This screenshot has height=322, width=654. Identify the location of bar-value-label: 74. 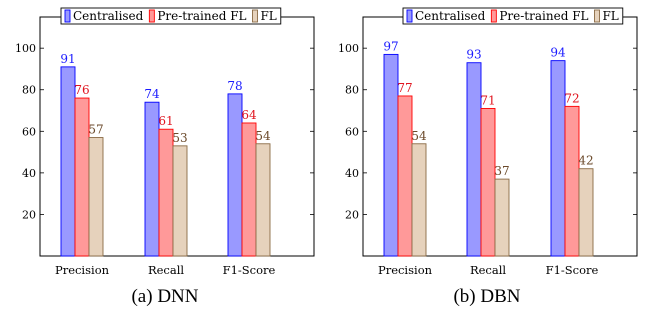
(152, 94).